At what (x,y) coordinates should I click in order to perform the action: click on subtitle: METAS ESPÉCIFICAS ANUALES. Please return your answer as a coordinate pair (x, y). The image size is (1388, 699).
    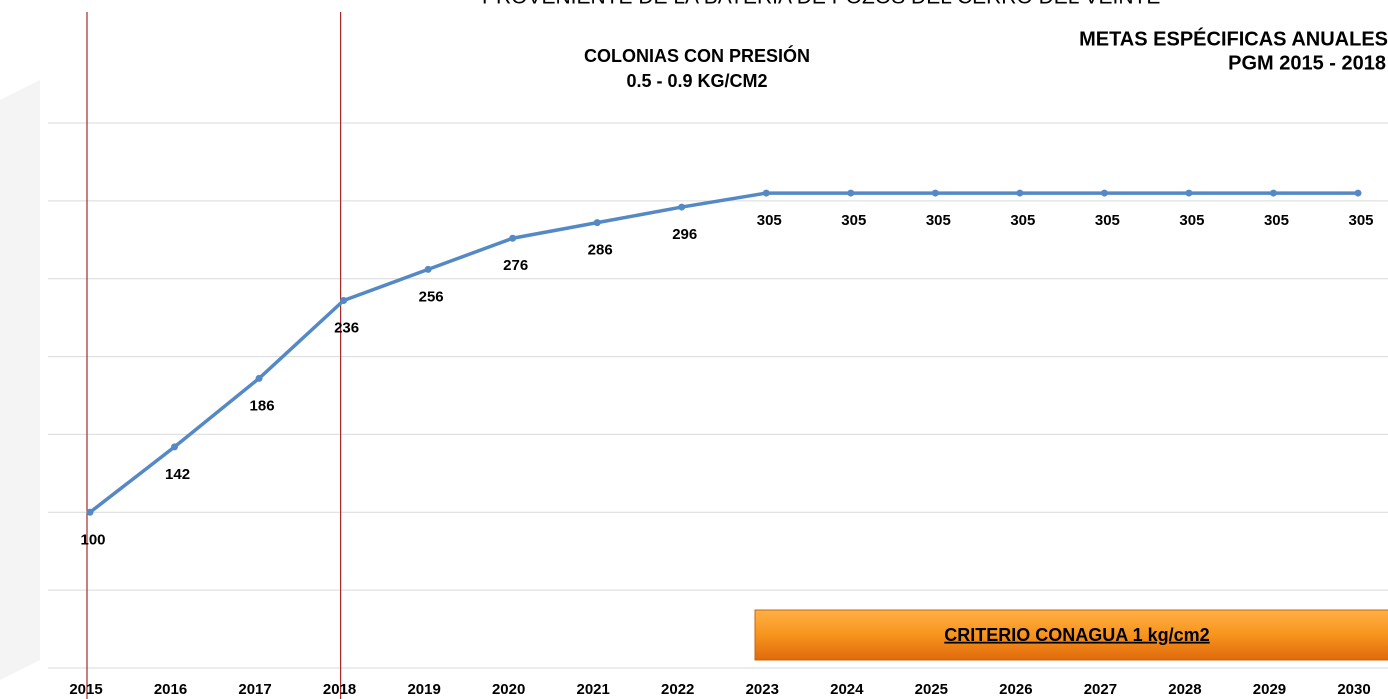
    Looking at the image, I should click on (1233, 38).